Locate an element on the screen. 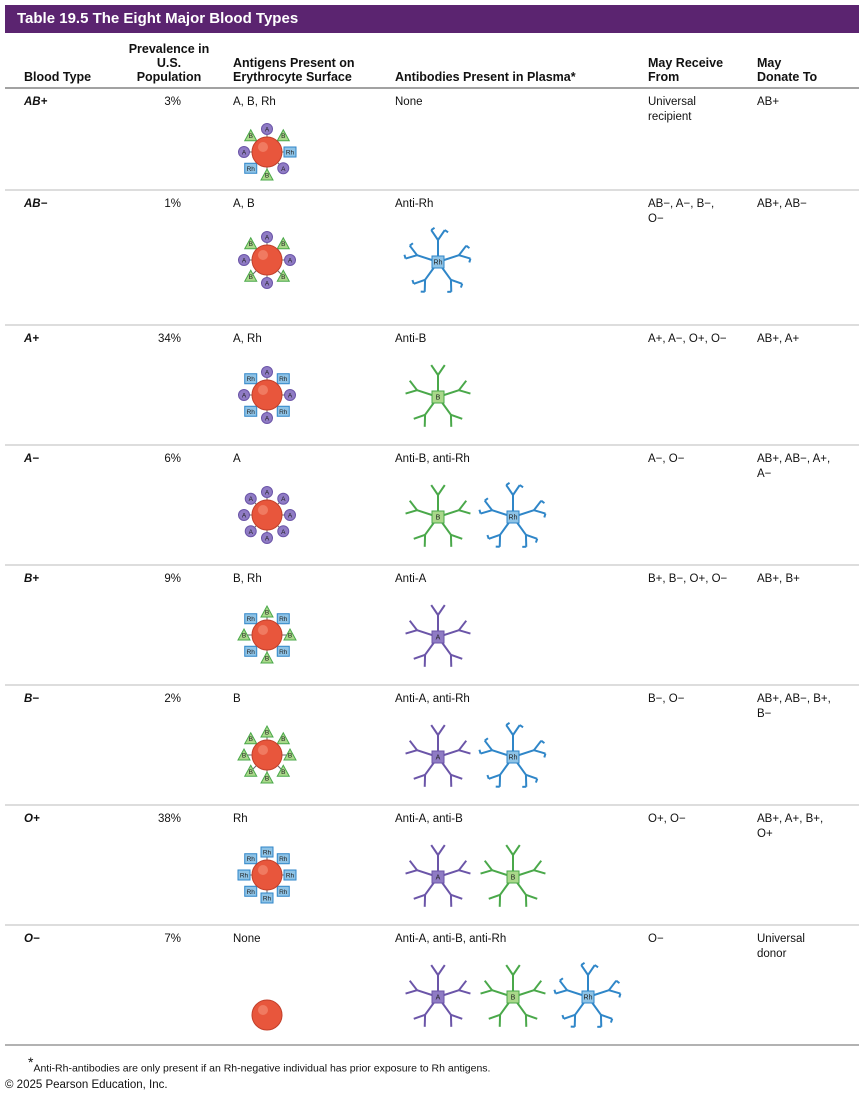 The height and width of the screenshot is (1100, 864). antigens: A, B, Rh is located at coordinates (254, 102).